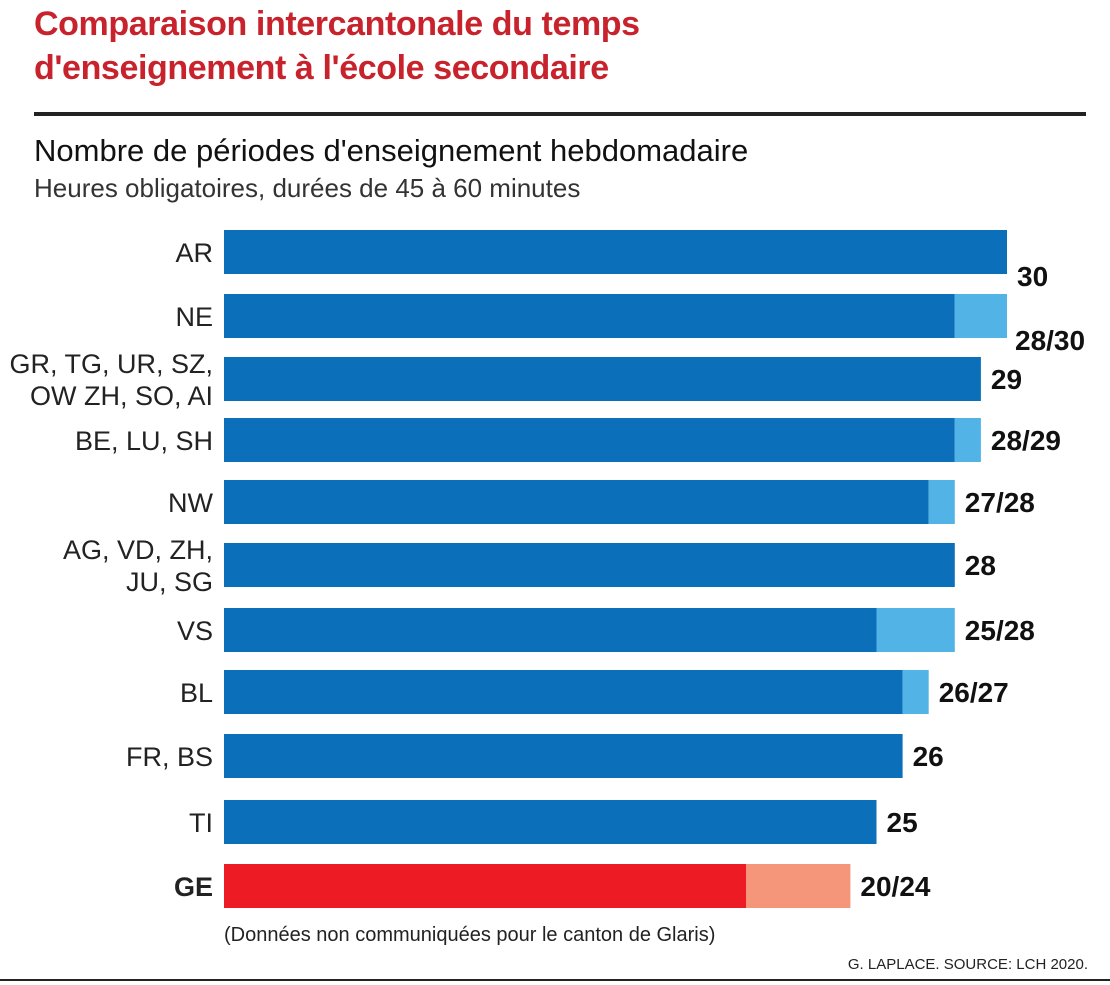 The image size is (1110, 985). Describe the element at coordinates (195, 631) in the screenshot. I see `category-label: VS` at that location.